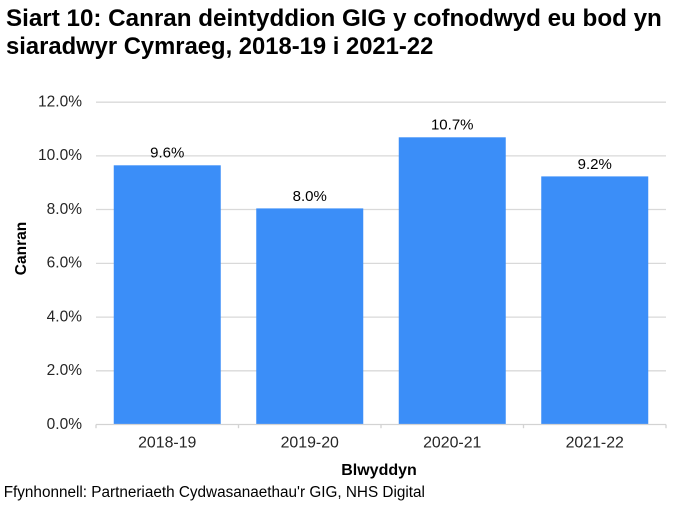 The width and height of the screenshot is (676, 510). Describe the element at coordinates (167, 153) in the screenshot. I see `svg-text: 9.6%` at that location.